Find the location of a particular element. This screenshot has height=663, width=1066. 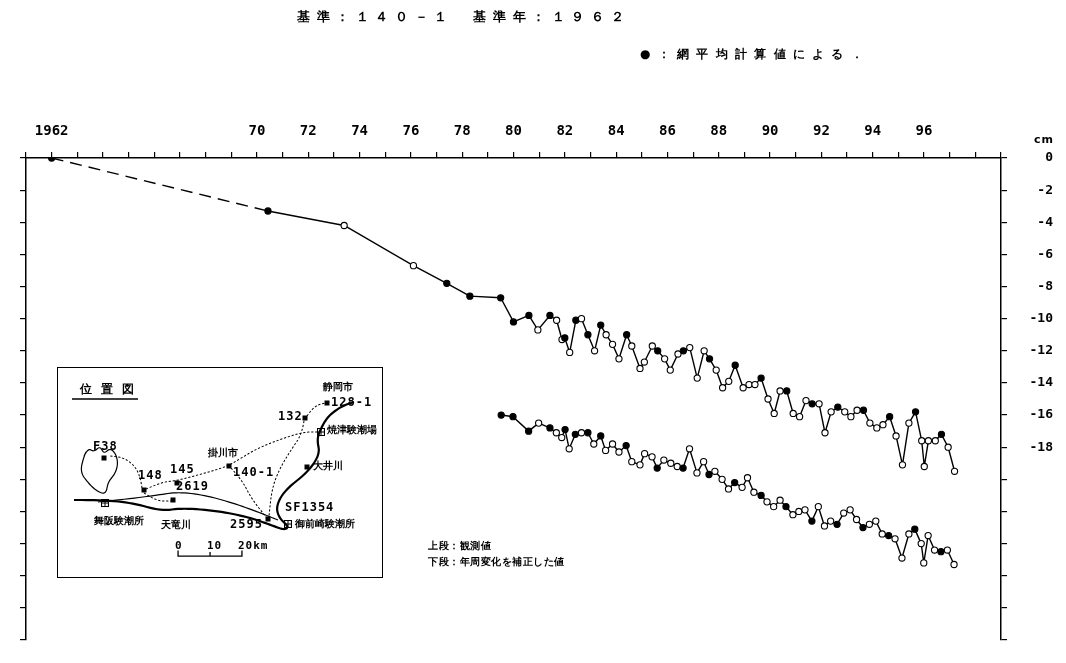

annotation: 132 is located at coordinates (290, 416).